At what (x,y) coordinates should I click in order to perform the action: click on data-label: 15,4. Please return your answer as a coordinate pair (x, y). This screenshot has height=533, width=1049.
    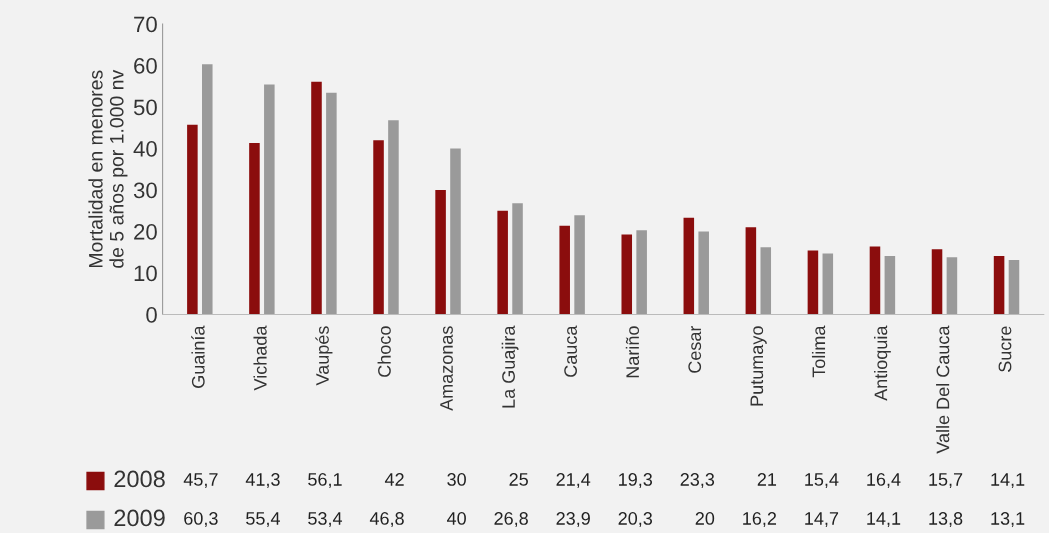
    Looking at the image, I should click on (822, 480).